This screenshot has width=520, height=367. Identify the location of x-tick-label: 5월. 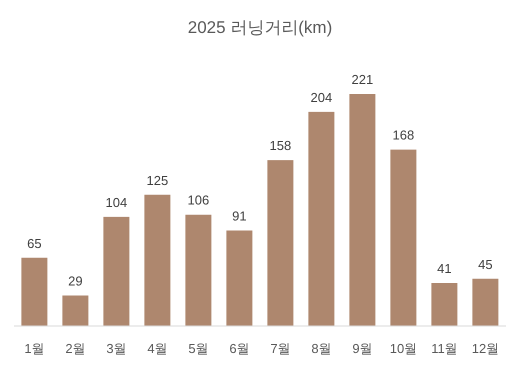
(198, 348).